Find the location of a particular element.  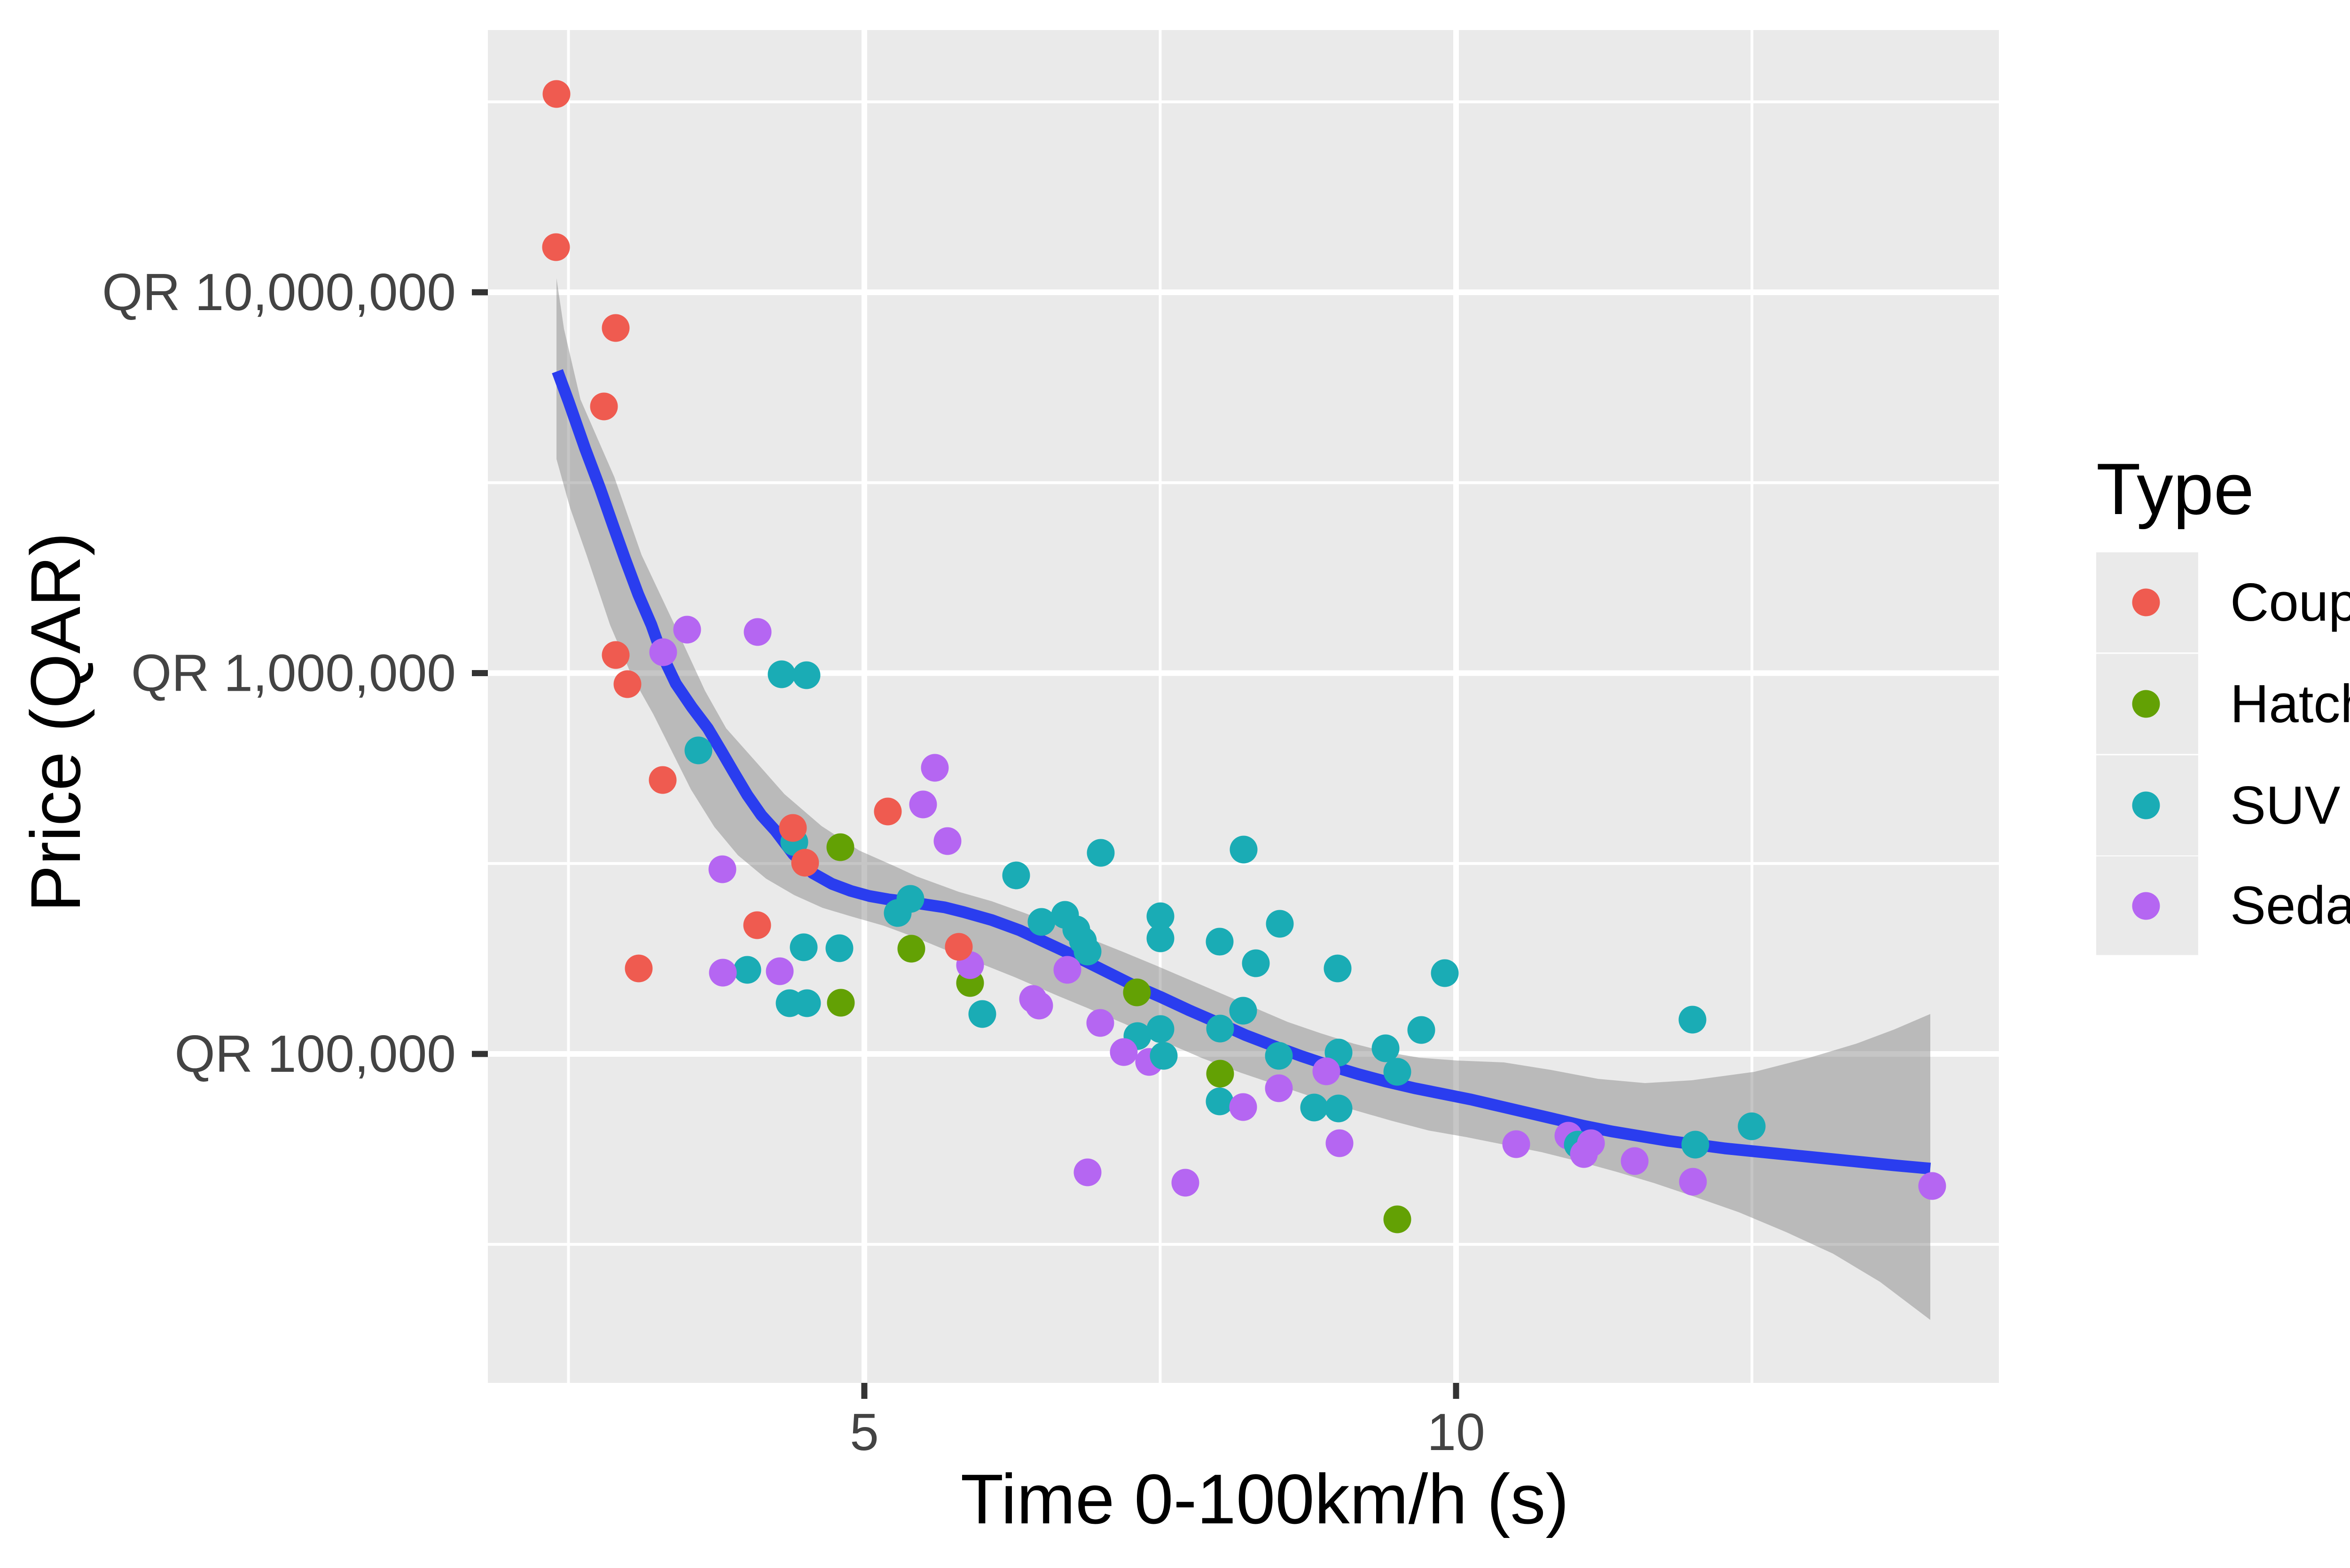

svg-text: 5 is located at coordinates (864, 1432).